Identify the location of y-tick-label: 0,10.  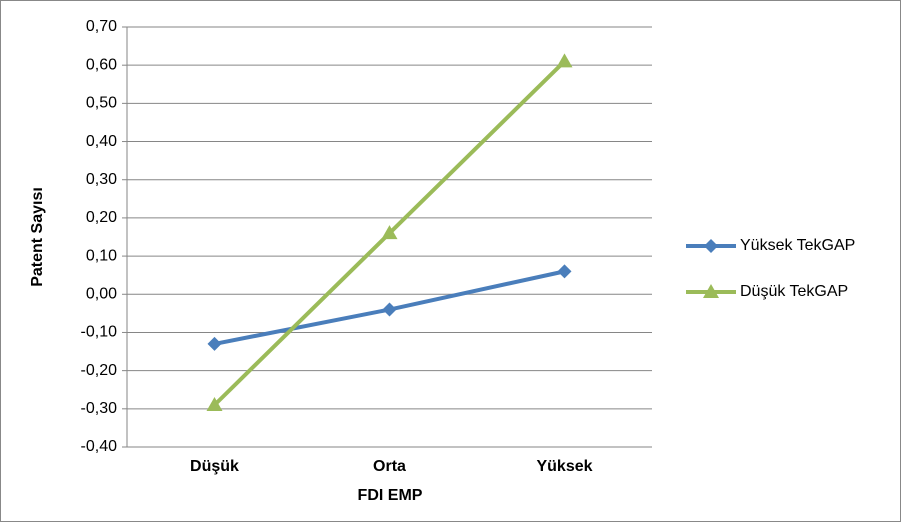
(101, 255).